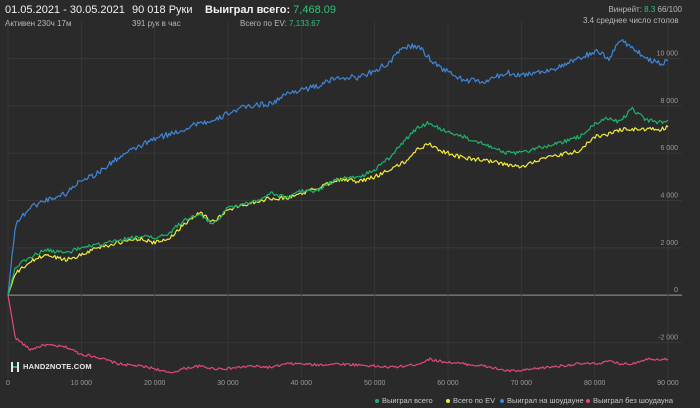 The height and width of the screenshot is (408, 700). What do you see at coordinates (302, 383) in the screenshot?
I see `x-tick-label: 40 000` at bounding box center [302, 383].